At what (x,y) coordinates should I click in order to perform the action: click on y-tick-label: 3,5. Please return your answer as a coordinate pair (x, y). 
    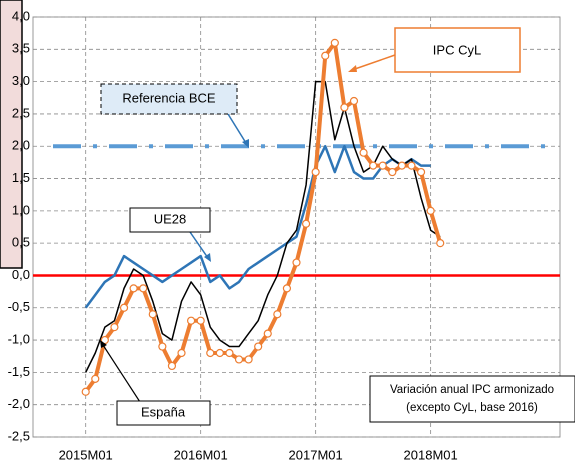
    Looking at the image, I should click on (21, 48).